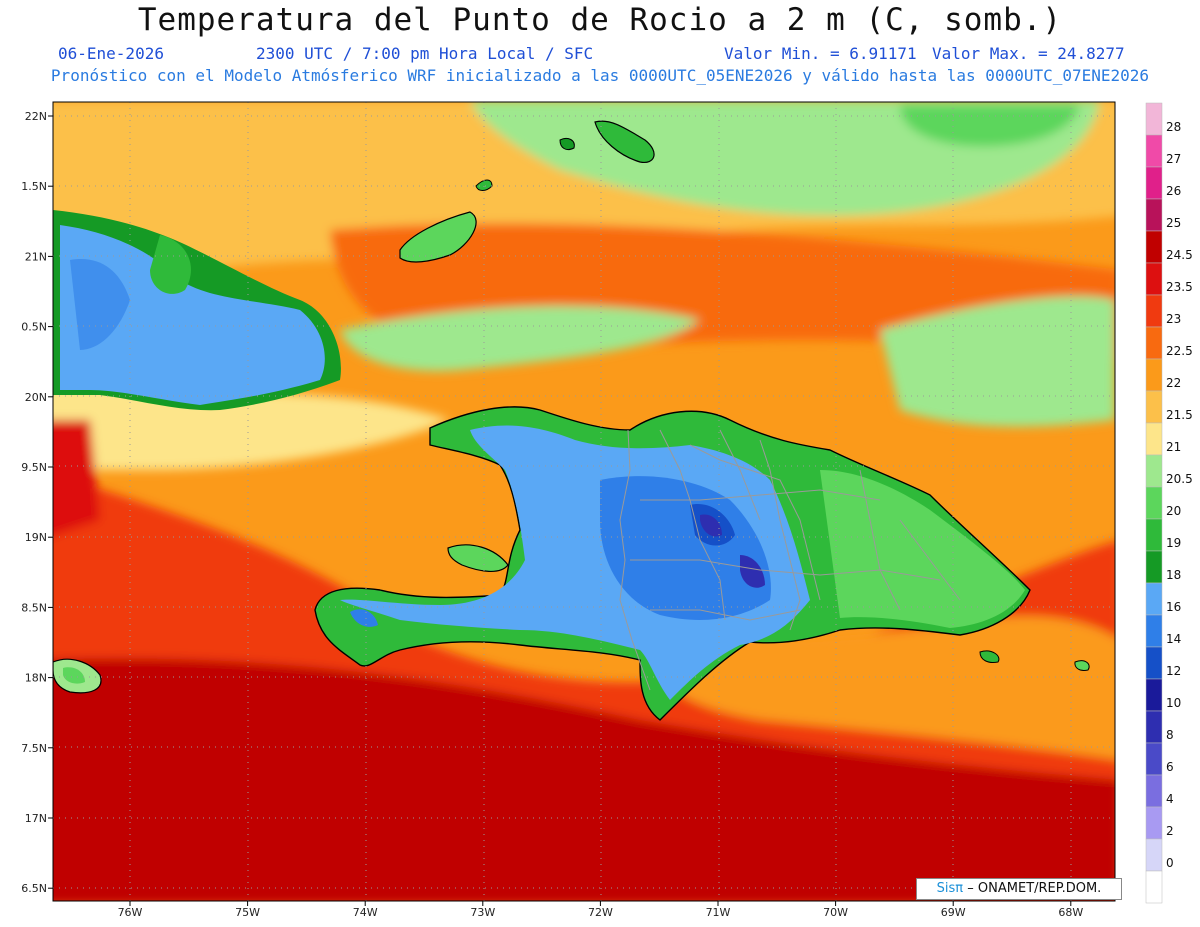 This screenshot has width=1200, height=927. Describe the element at coordinates (34, 467) in the screenshot. I see `lat-label: 9.5N` at that location.